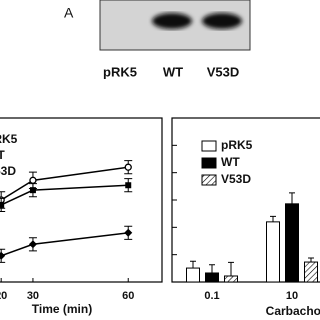 This screenshot has height=320, width=320. Describe the element at coordinates (173, 71) in the screenshot. I see `lane-label: WT` at that location.